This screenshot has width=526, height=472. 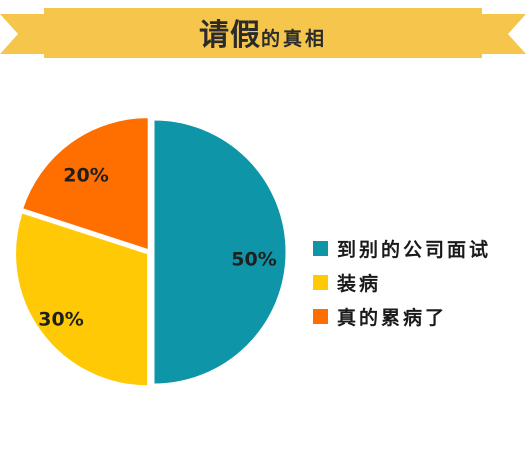 I want to click on legend-item-interview: 到别的公司面试, so click(x=402, y=248).